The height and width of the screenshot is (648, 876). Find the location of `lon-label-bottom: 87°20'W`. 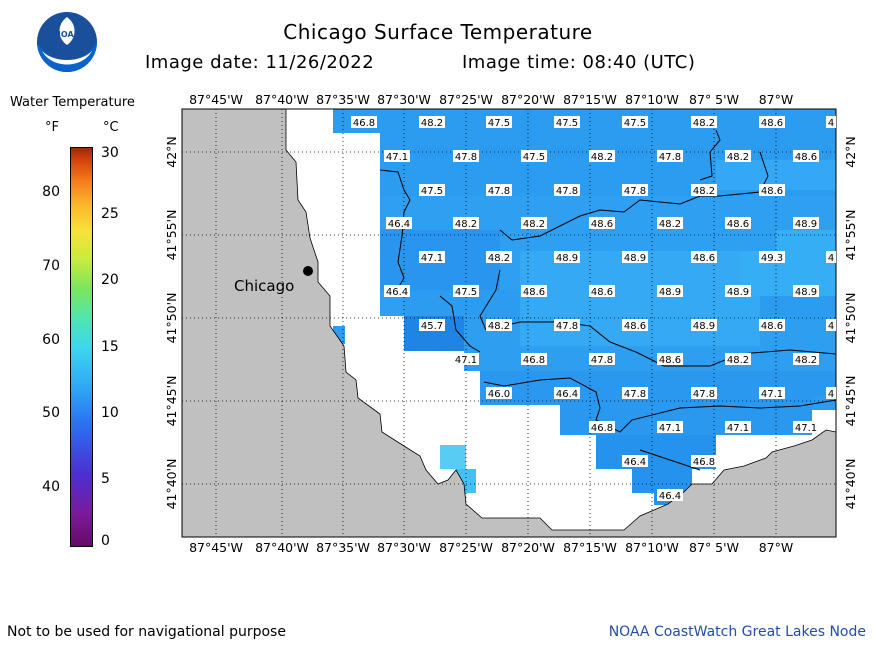

lon-label-bottom: 87°20'W is located at coordinates (528, 547).